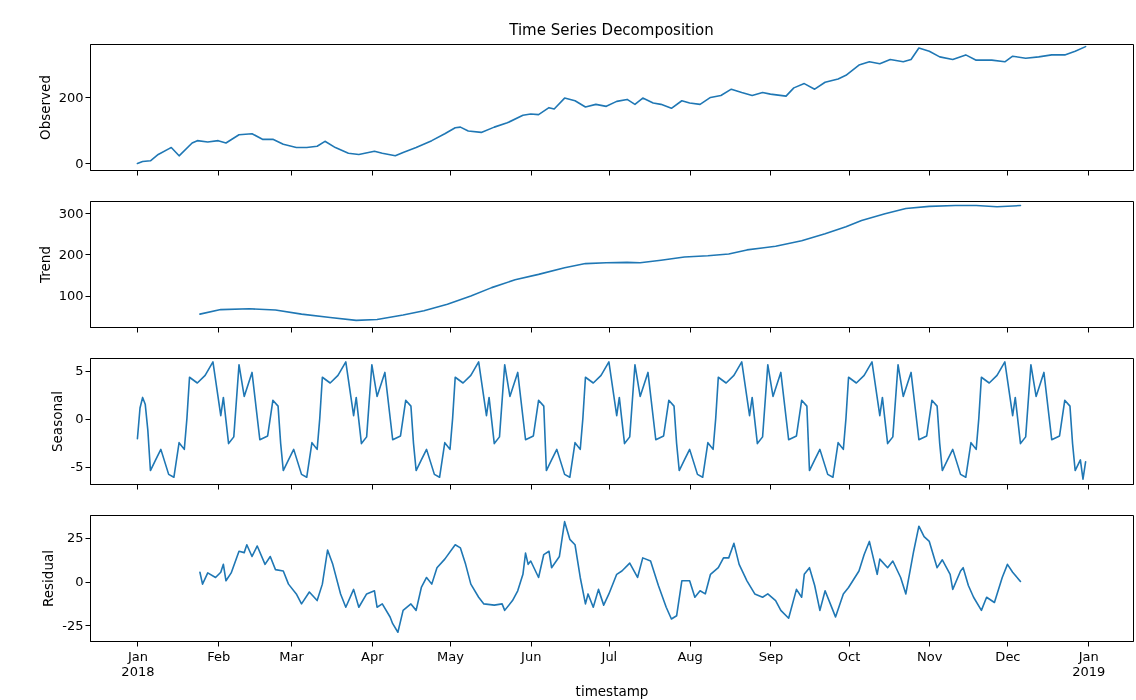 The height and width of the screenshot is (700, 1136). I want to click on x-tick-label: Mar, so click(292, 656).